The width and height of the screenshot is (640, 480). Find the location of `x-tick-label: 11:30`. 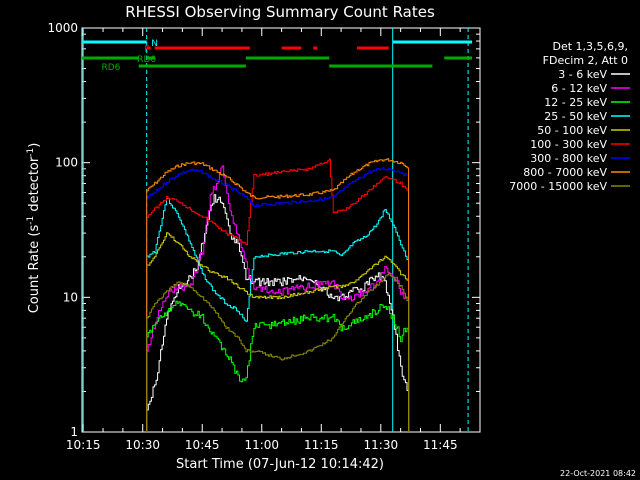

x-tick-label: 11:30 is located at coordinates (381, 445).